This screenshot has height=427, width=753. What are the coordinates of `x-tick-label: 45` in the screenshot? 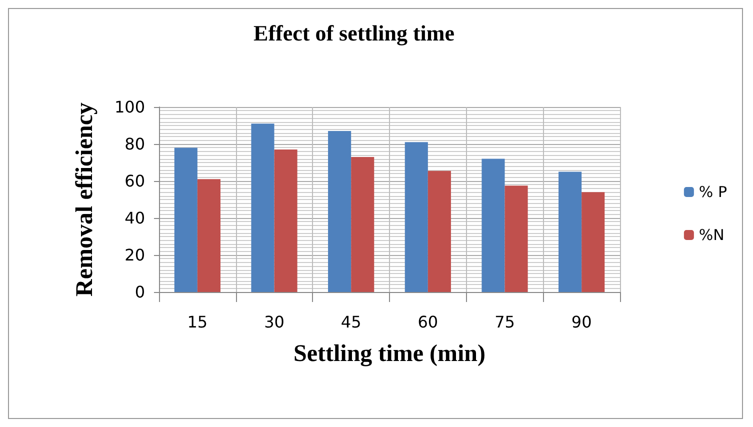 It's located at (351, 322).